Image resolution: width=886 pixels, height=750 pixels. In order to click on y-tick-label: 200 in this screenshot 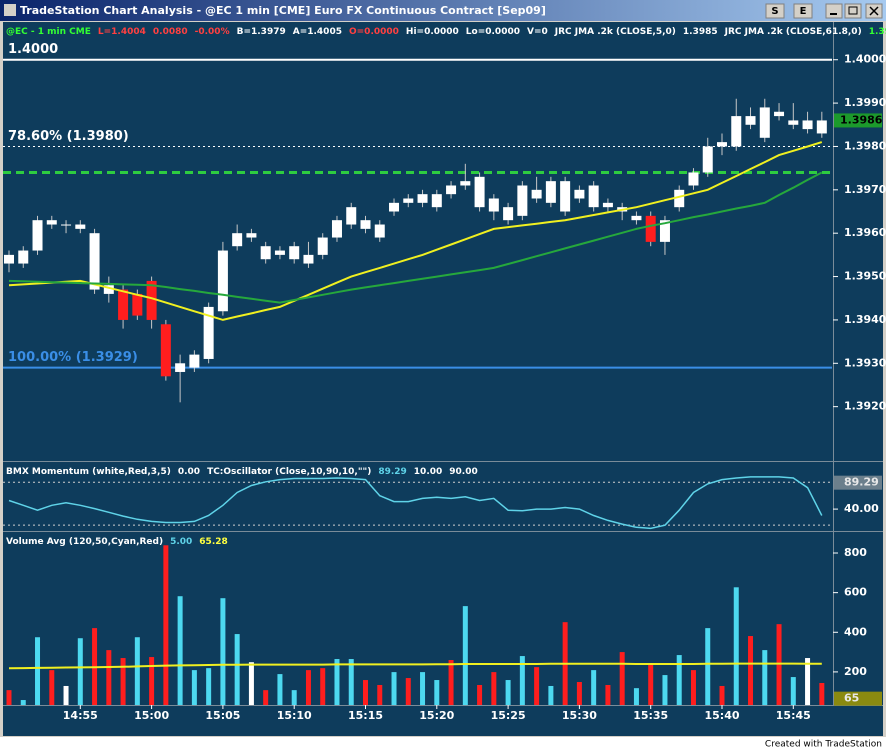, I will do `click(855, 671)`.